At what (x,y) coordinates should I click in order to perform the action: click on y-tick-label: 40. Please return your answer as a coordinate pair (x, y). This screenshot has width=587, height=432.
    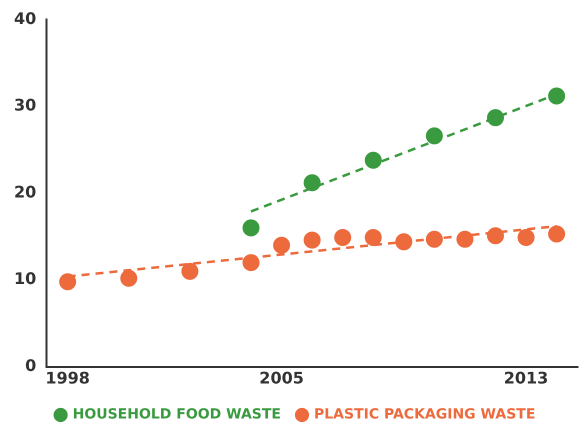
    Looking at the image, I should click on (25, 18).